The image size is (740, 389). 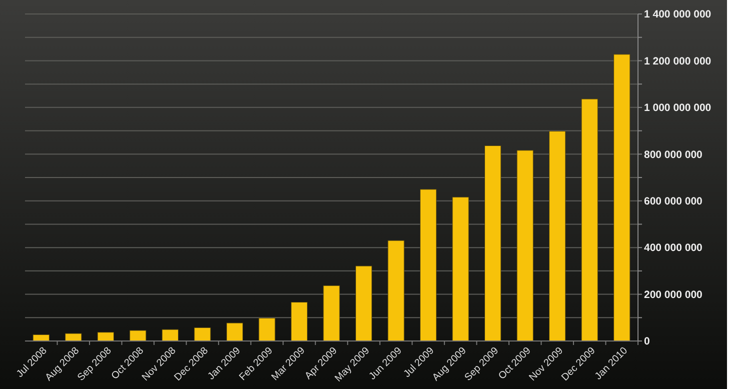 What do you see at coordinates (673, 154) in the screenshot?
I see `y-tick-label: 800 000 000` at bounding box center [673, 154].